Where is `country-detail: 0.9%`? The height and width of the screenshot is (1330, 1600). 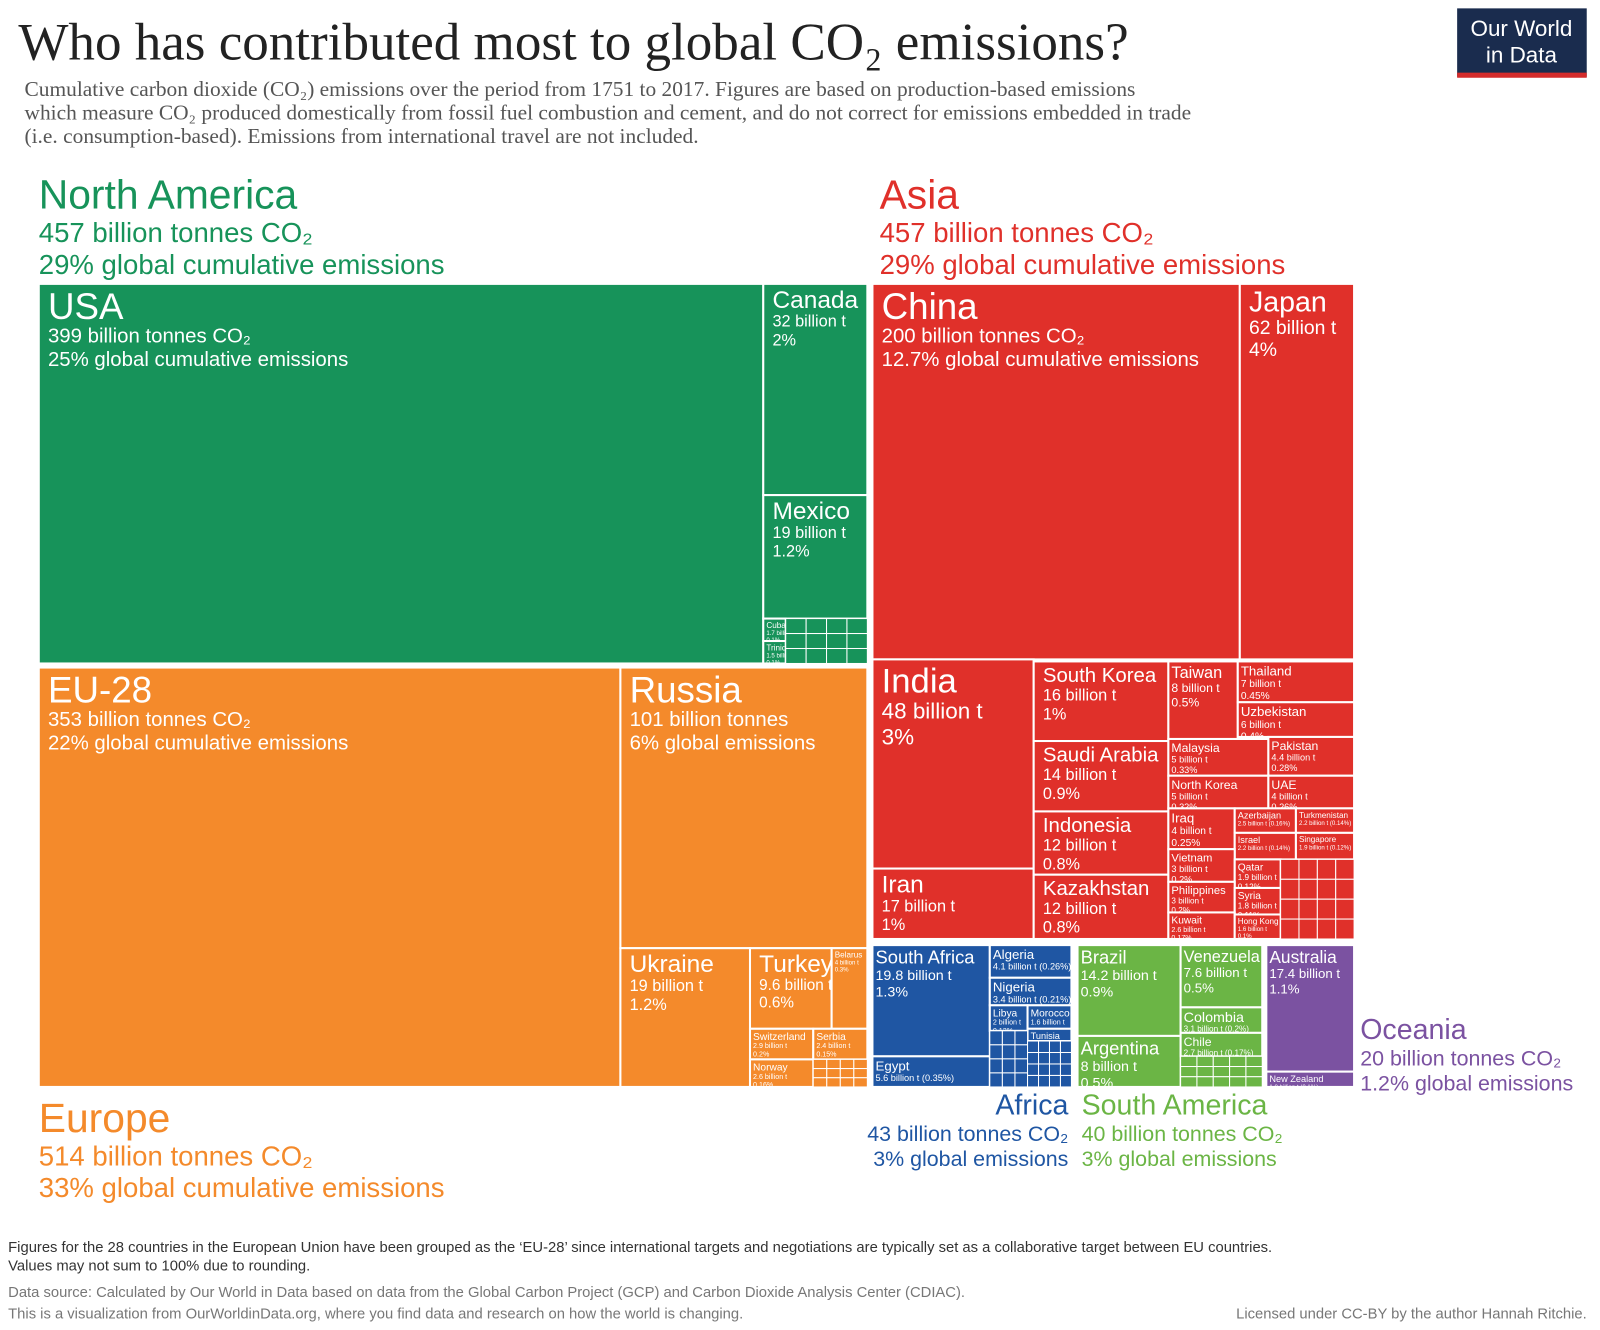 country-detail: 0.9% is located at coordinates (1097, 993).